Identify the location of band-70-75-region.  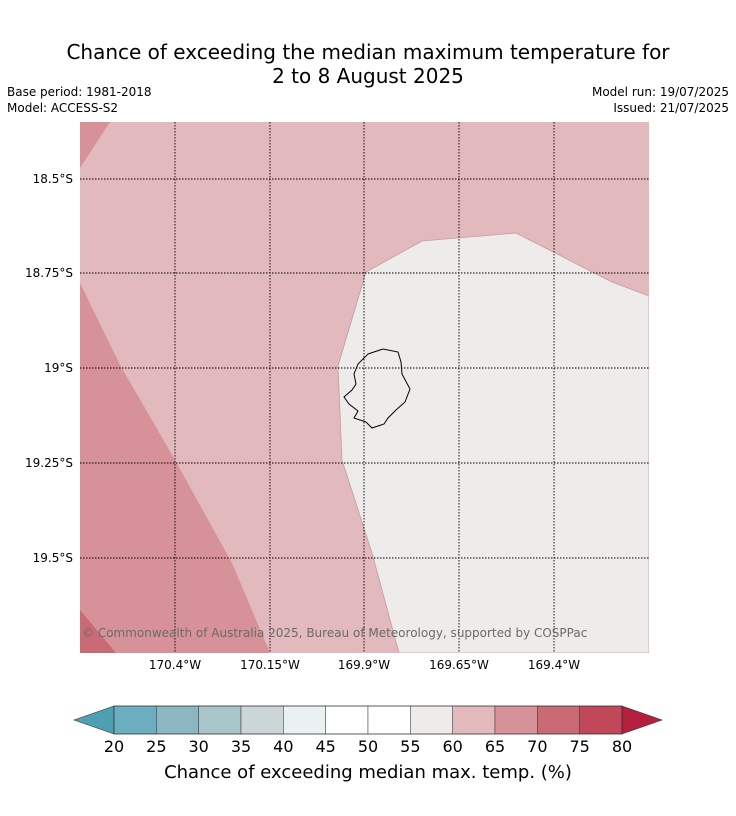
(98, 631).